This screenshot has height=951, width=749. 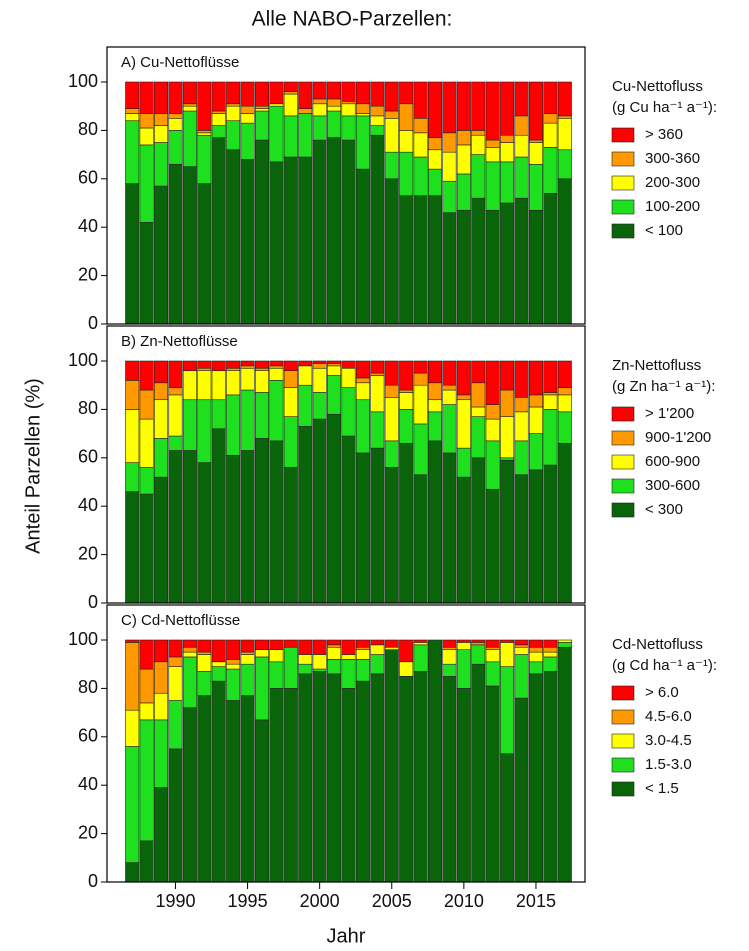 I want to click on y-tick-label: 100, so click(x=83, y=639).